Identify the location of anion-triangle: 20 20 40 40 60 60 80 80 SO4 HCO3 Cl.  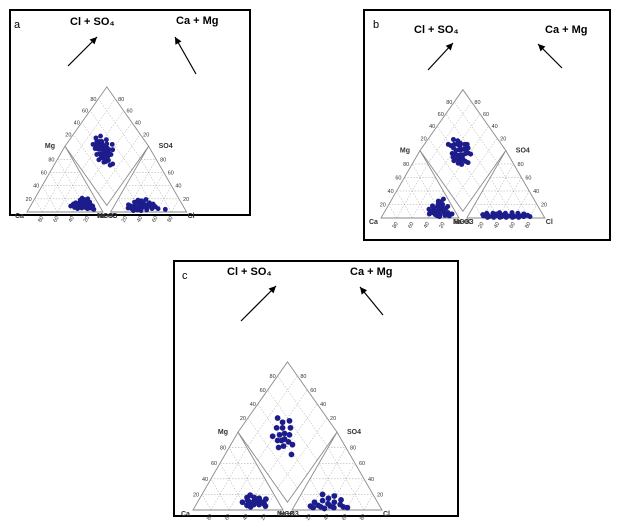
(146, 183).